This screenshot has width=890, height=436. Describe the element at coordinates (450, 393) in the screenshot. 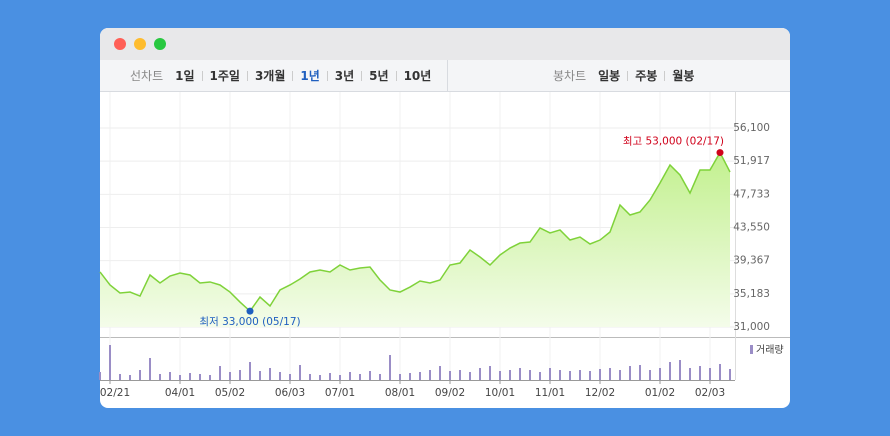

I see `x-tick-label: 09/02` at that location.